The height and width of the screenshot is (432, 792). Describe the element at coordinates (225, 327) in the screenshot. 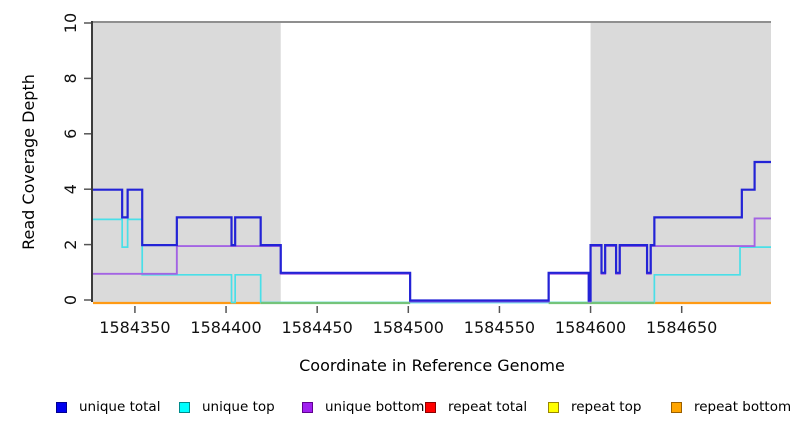

I see `x-tick-label: 1584400` at that location.